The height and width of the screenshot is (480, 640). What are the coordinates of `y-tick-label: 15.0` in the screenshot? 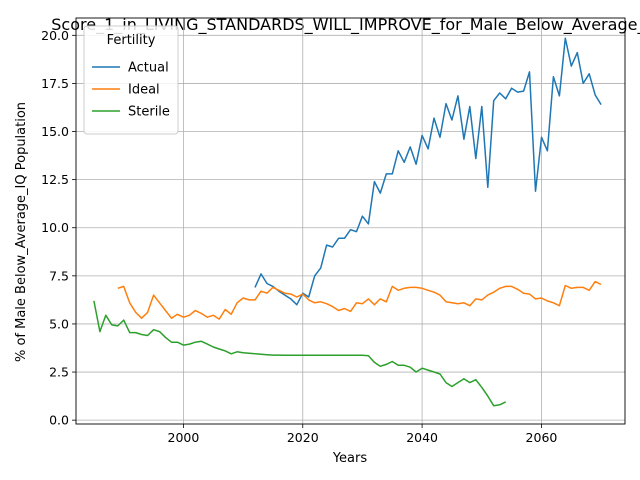 It's located at (55, 131).